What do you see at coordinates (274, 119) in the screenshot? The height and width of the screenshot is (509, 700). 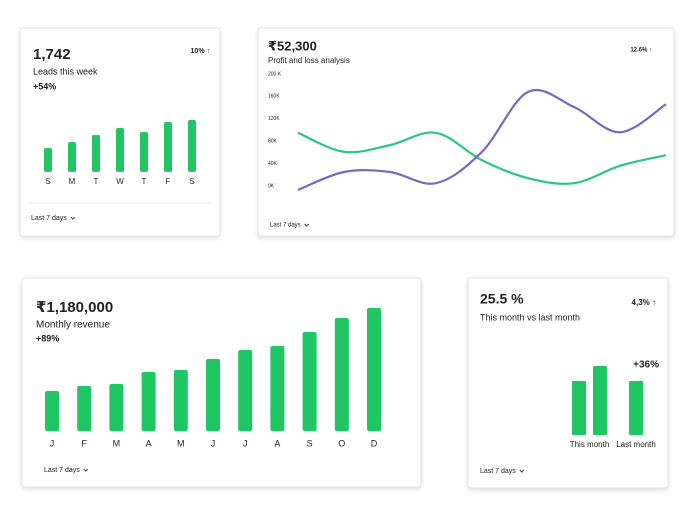 I see `y-tick-label: 120K` at bounding box center [274, 119].